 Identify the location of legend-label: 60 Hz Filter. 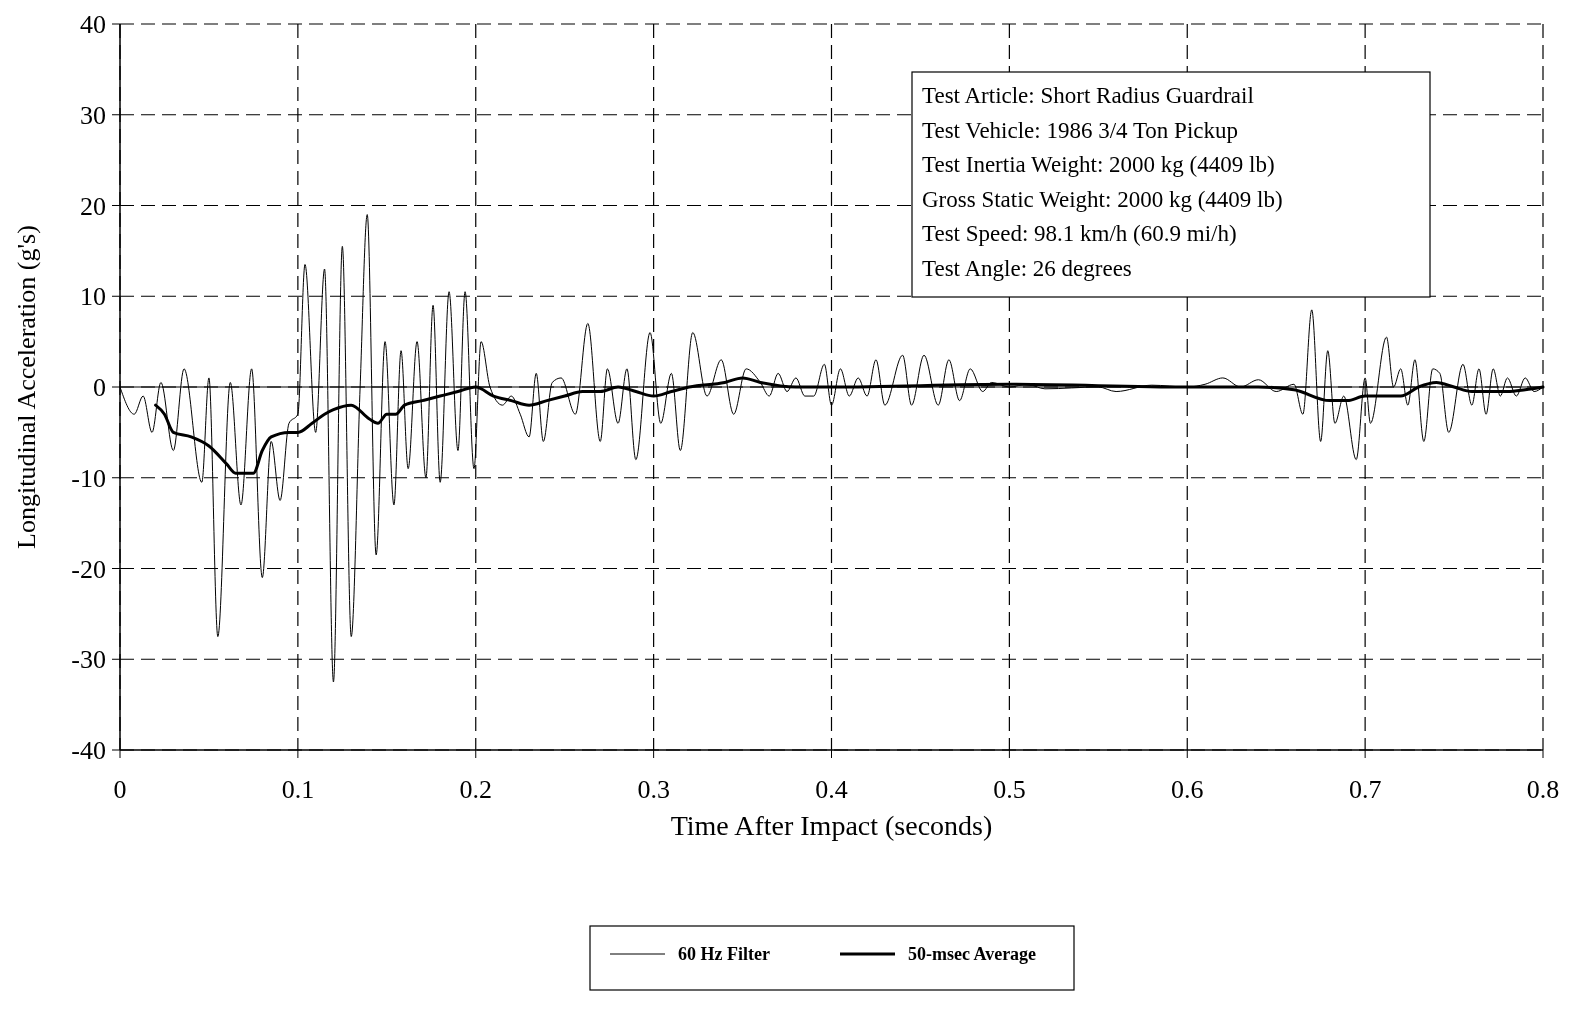
(724, 954).